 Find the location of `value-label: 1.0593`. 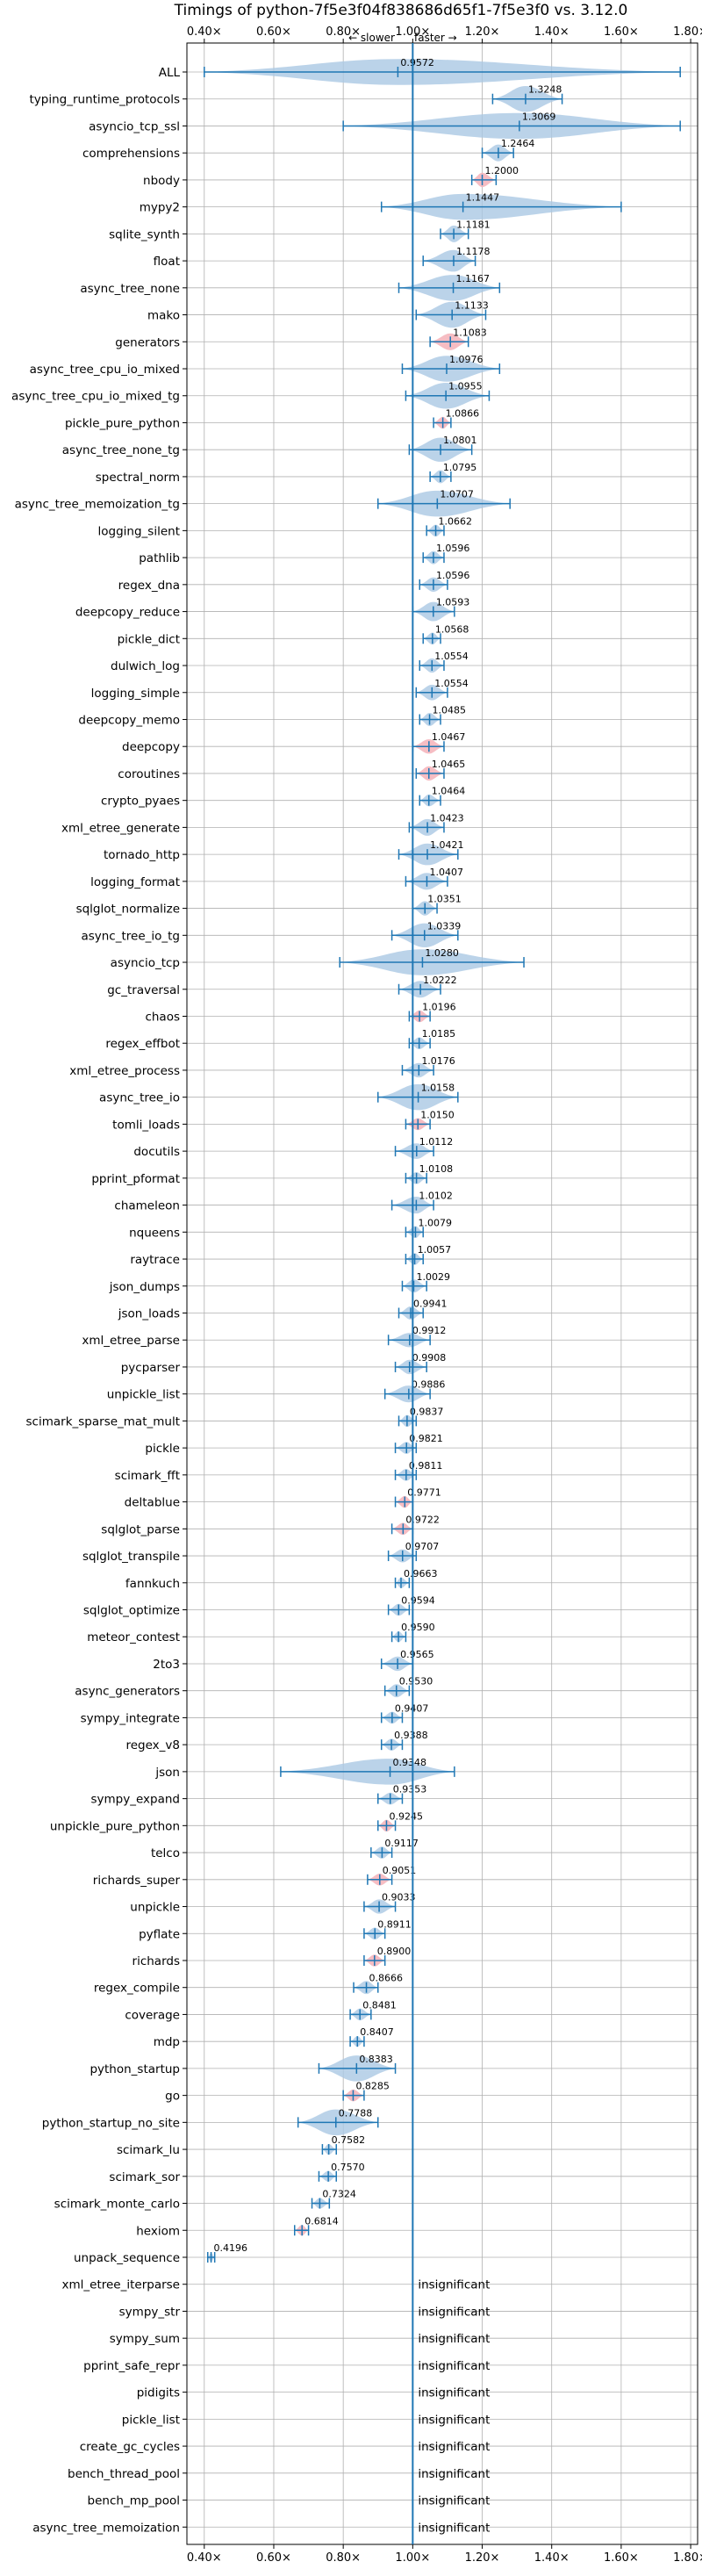

value-label: 1.0593 is located at coordinates (453, 602).